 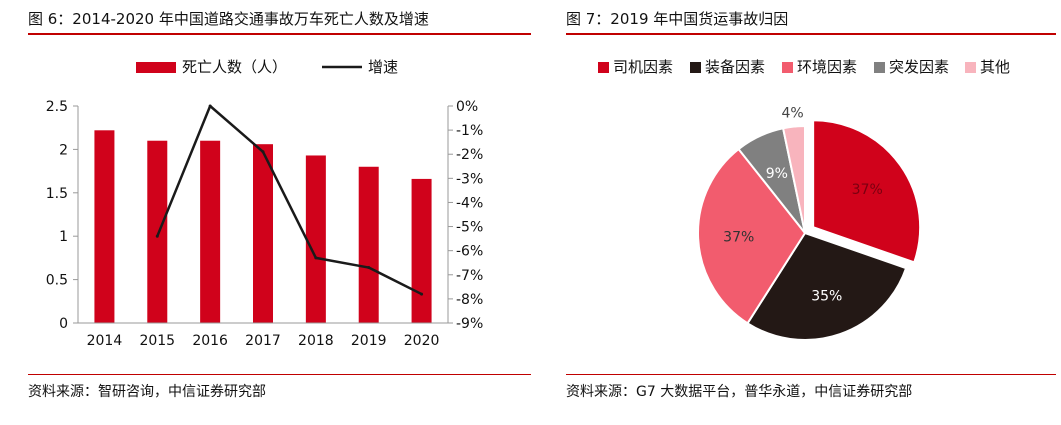 What do you see at coordinates (469, 179) in the screenshot?
I see `y2-tick-label: -3%` at bounding box center [469, 179].